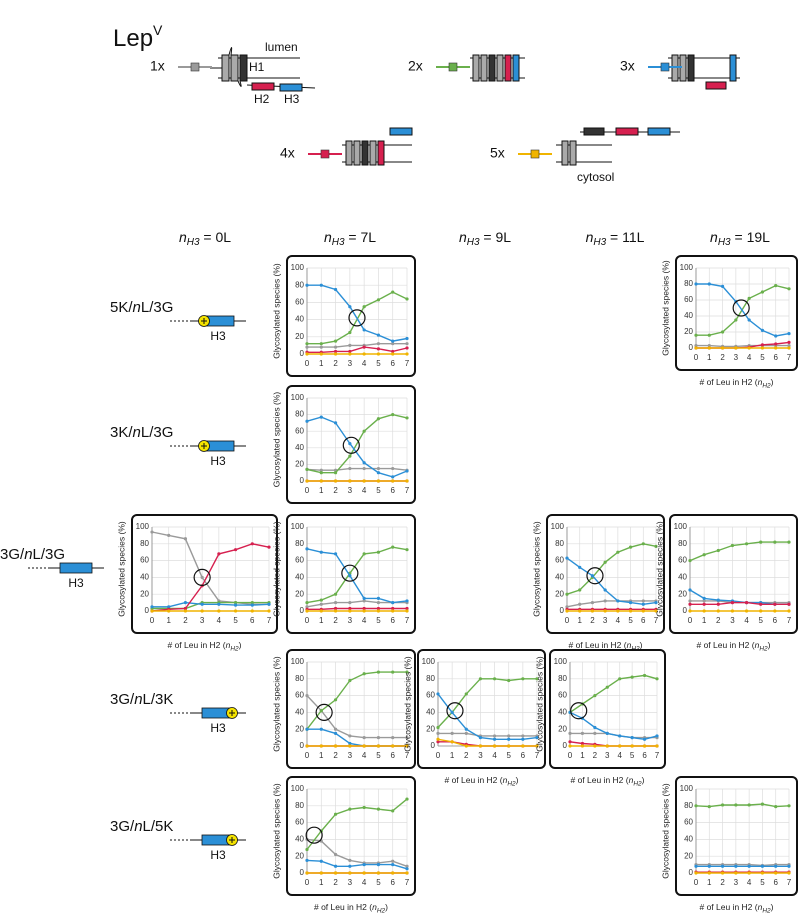 The image size is (800, 913). Describe the element at coordinates (364, 490) in the screenshot. I see `x-tick-label: 4` at that location.